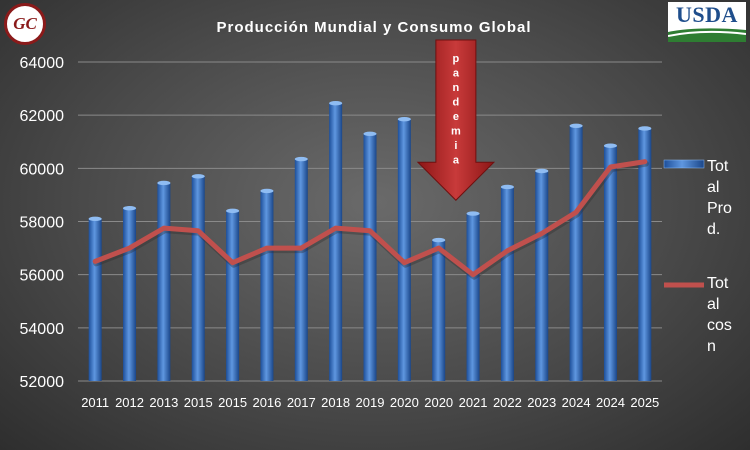  I want to click on x-tick-label-9: 2020, so click(404, 402).